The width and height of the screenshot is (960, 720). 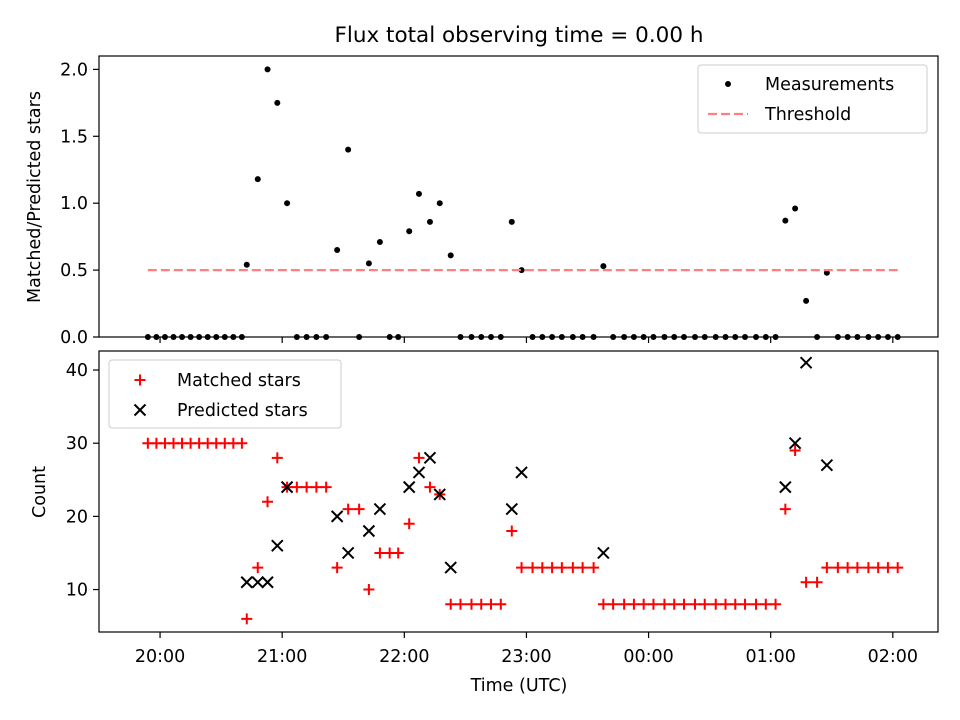 What do you see at coordinates (77, 444) in the screenshot?
I see `count-ytick-label: 30` at bounding box center [77, 444].